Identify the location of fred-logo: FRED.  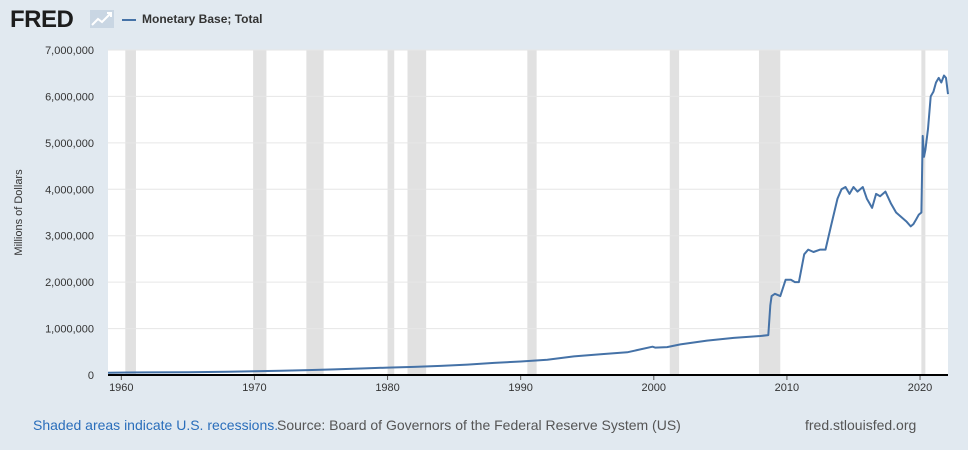
(42, 19).